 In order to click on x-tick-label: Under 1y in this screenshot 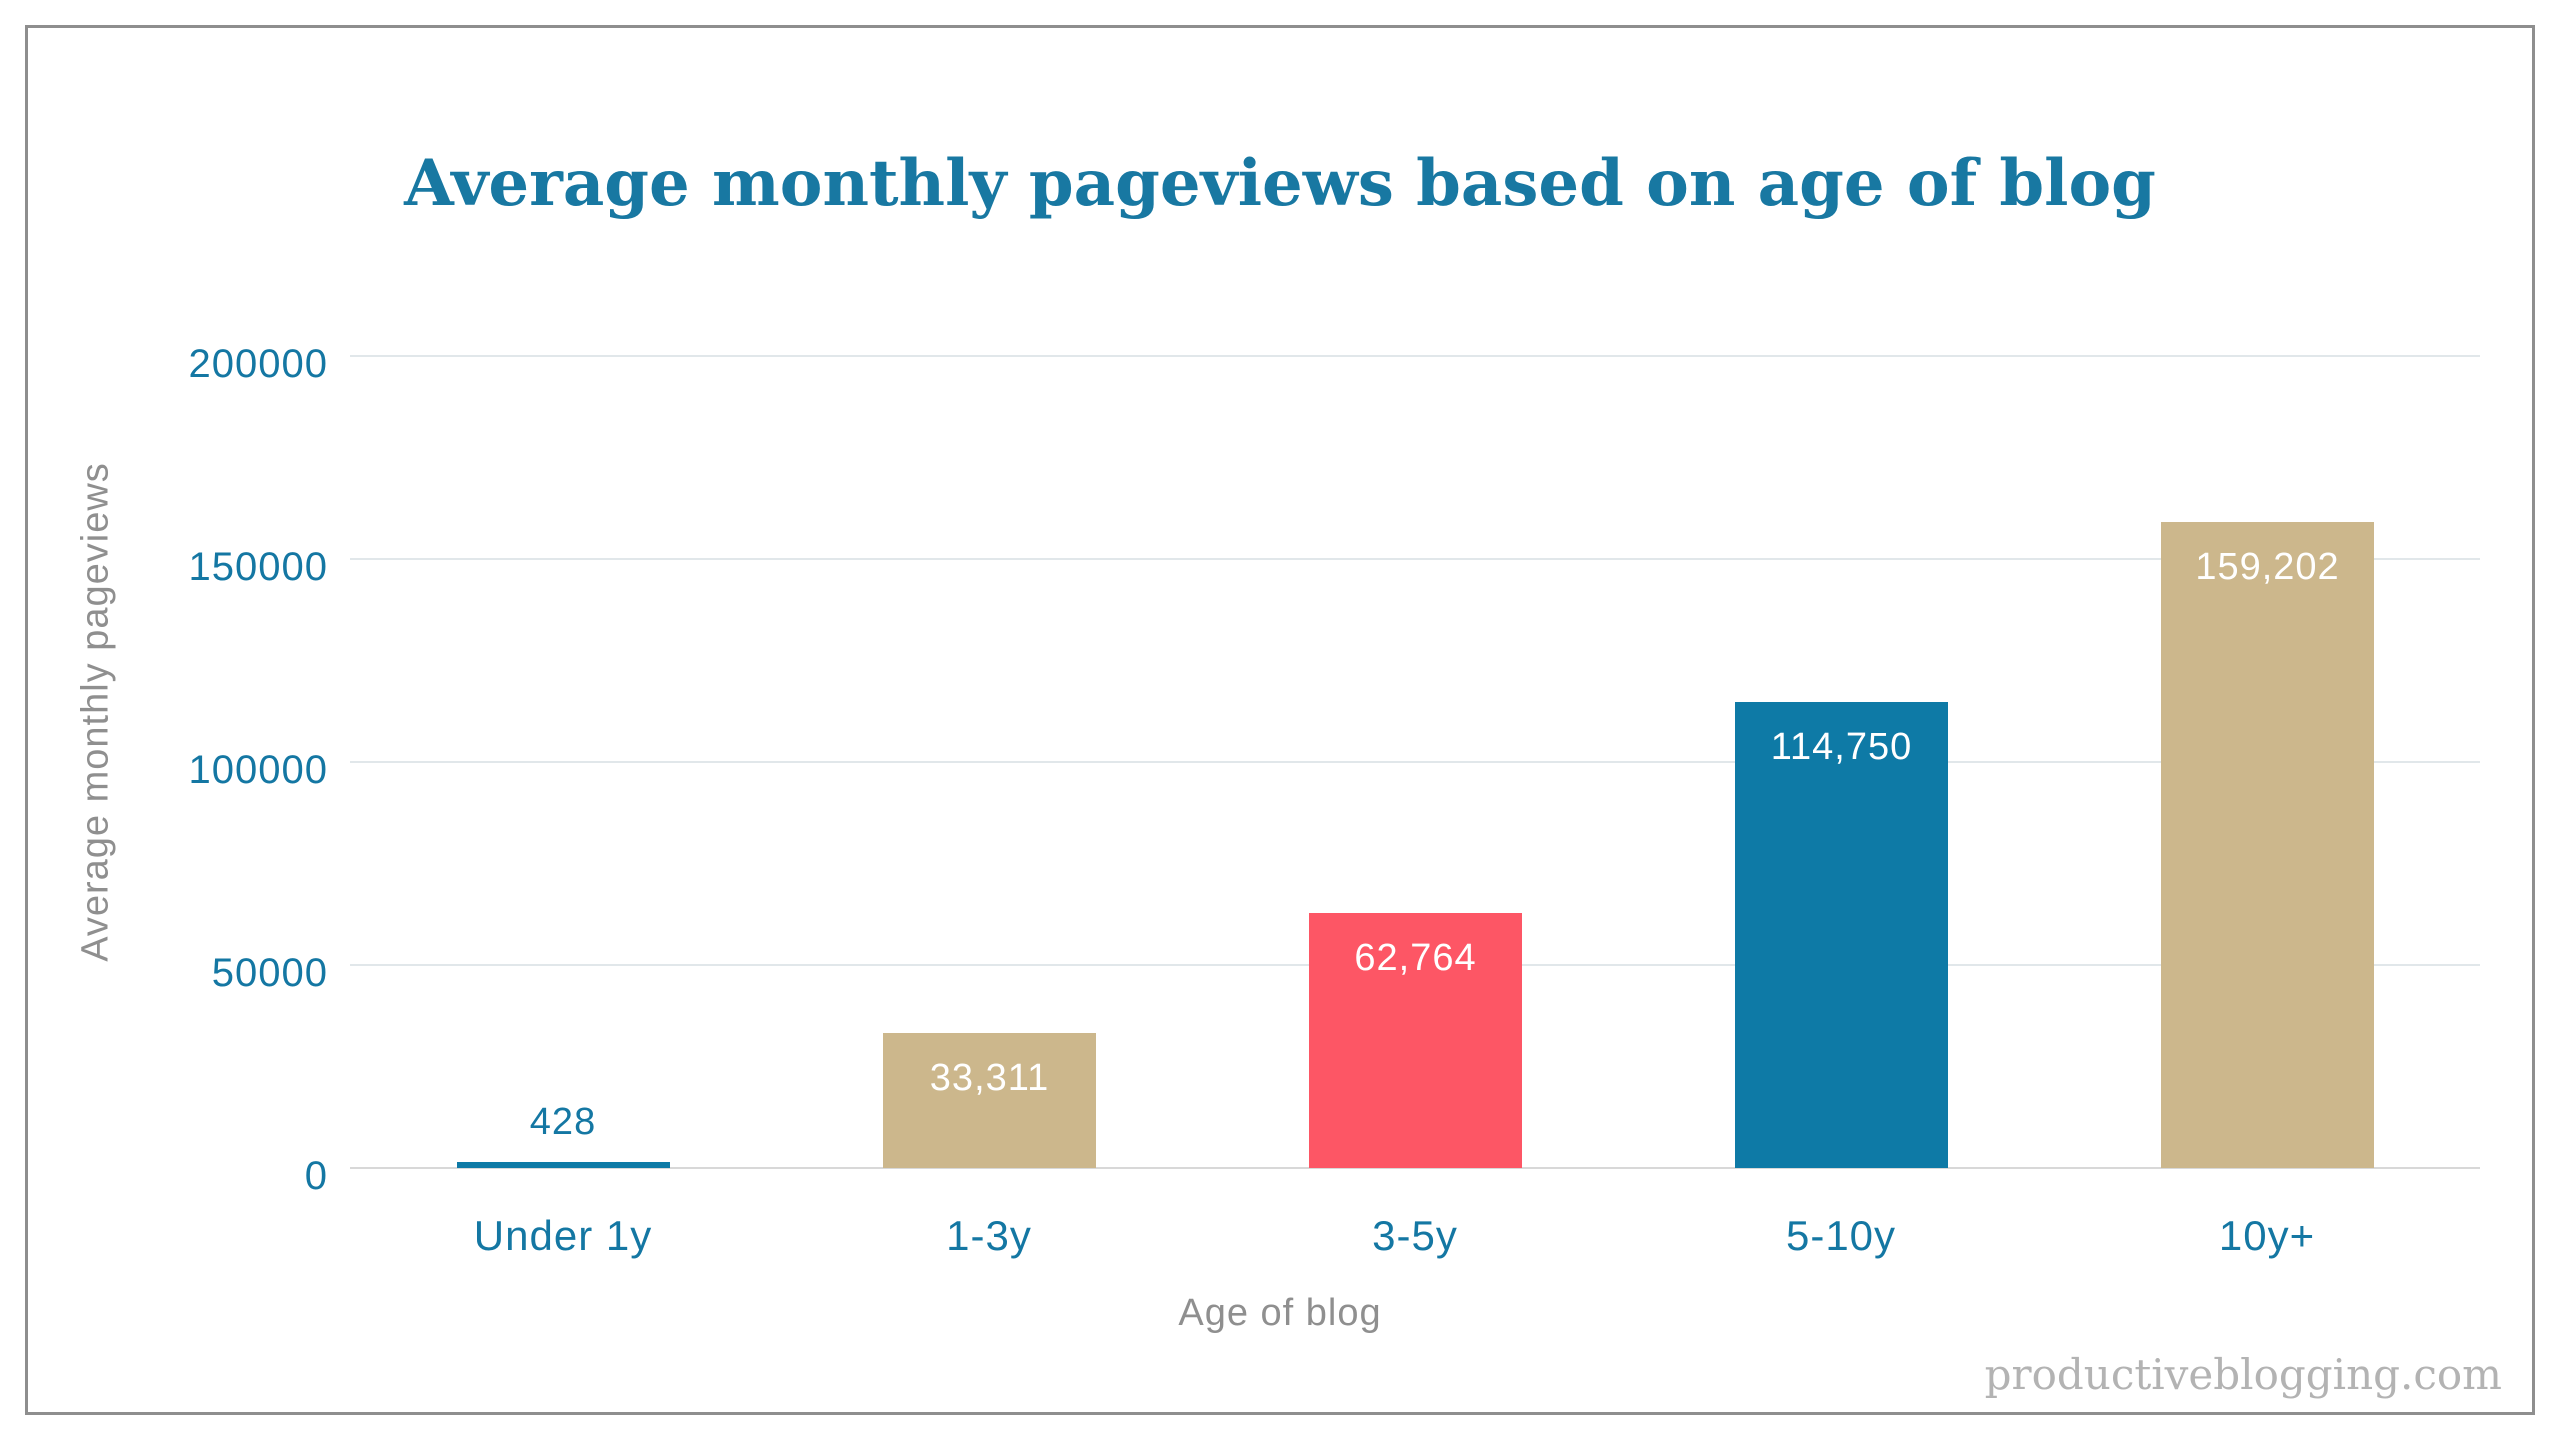, I will do `click(563, 1235)`.